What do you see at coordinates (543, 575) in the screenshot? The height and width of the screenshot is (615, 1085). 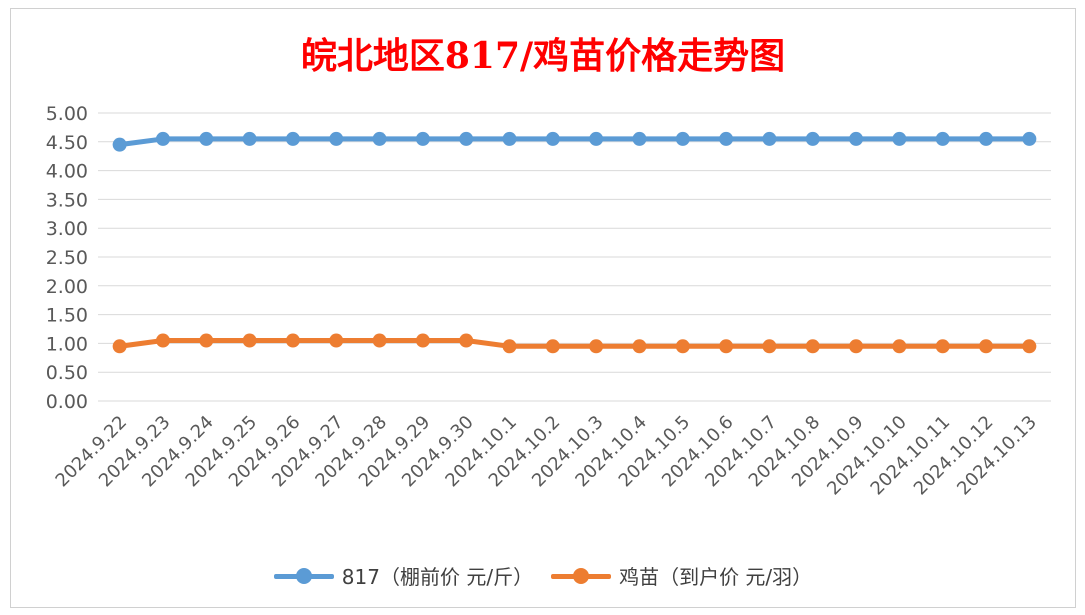 I see `legend: 817（棚前价 元/斤） 鸡苗（到户价 元/羽）` at bounding box center [543, 575].